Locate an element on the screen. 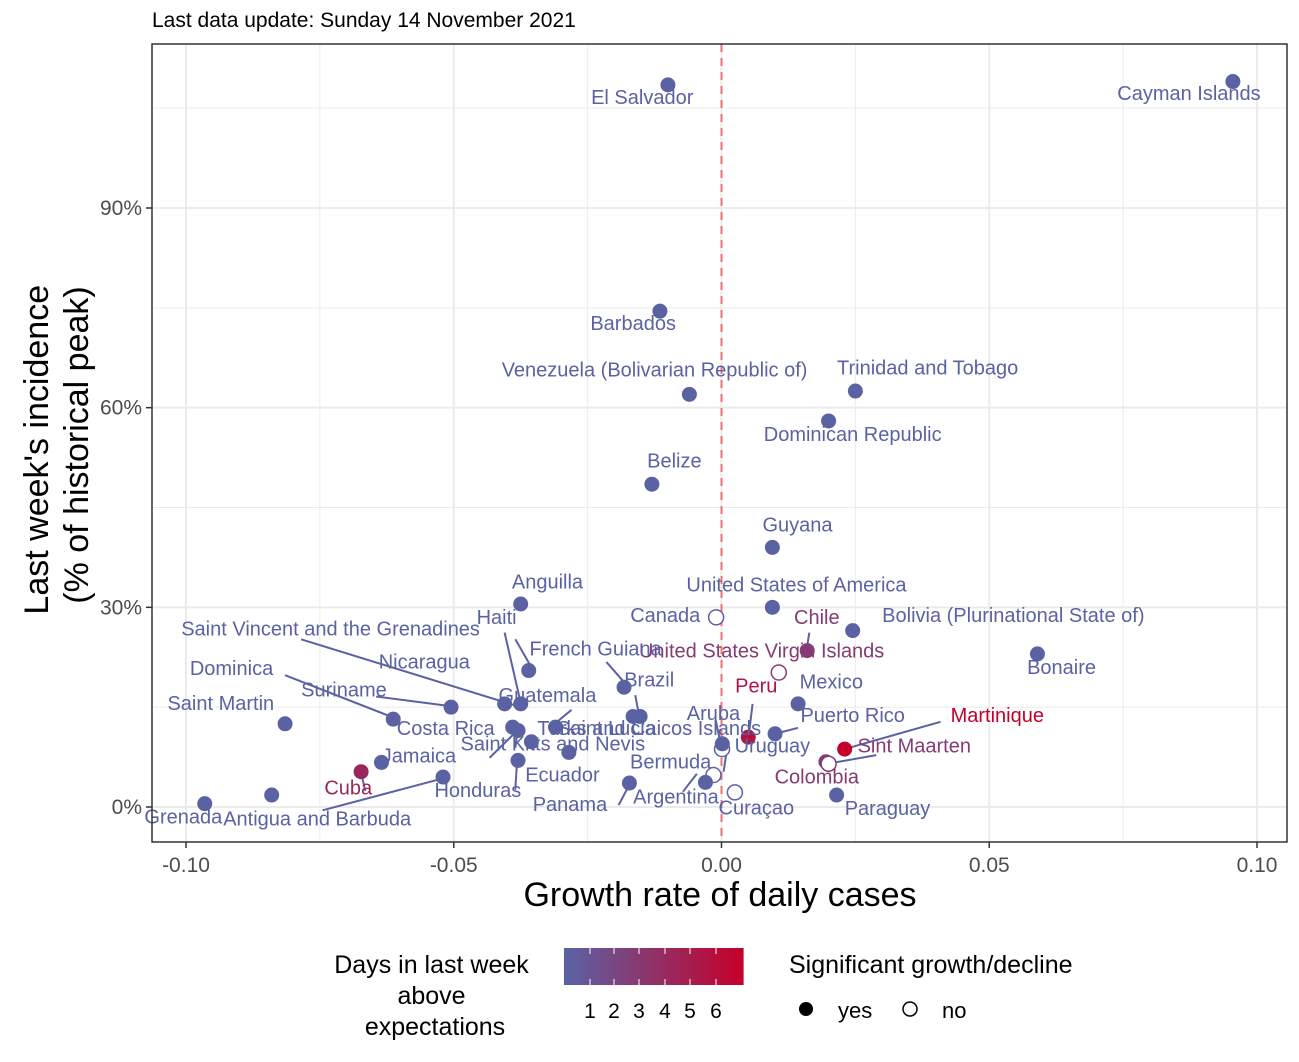  point-label: Suriname is located at coordinates (344, 691).